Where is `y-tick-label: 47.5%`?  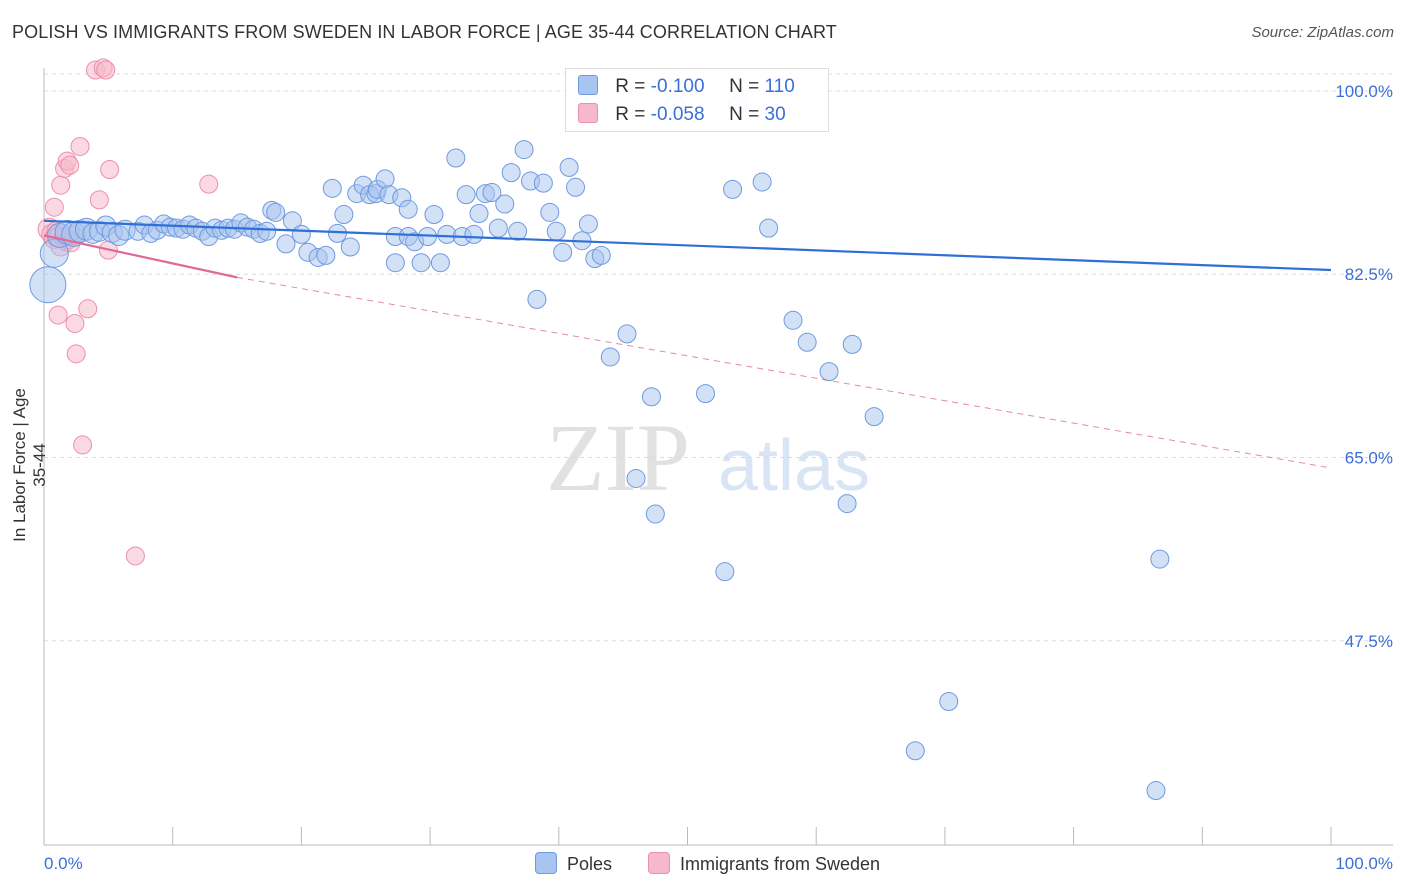 y-tick-label: 47.5% is located at coordinates (1369, 641).